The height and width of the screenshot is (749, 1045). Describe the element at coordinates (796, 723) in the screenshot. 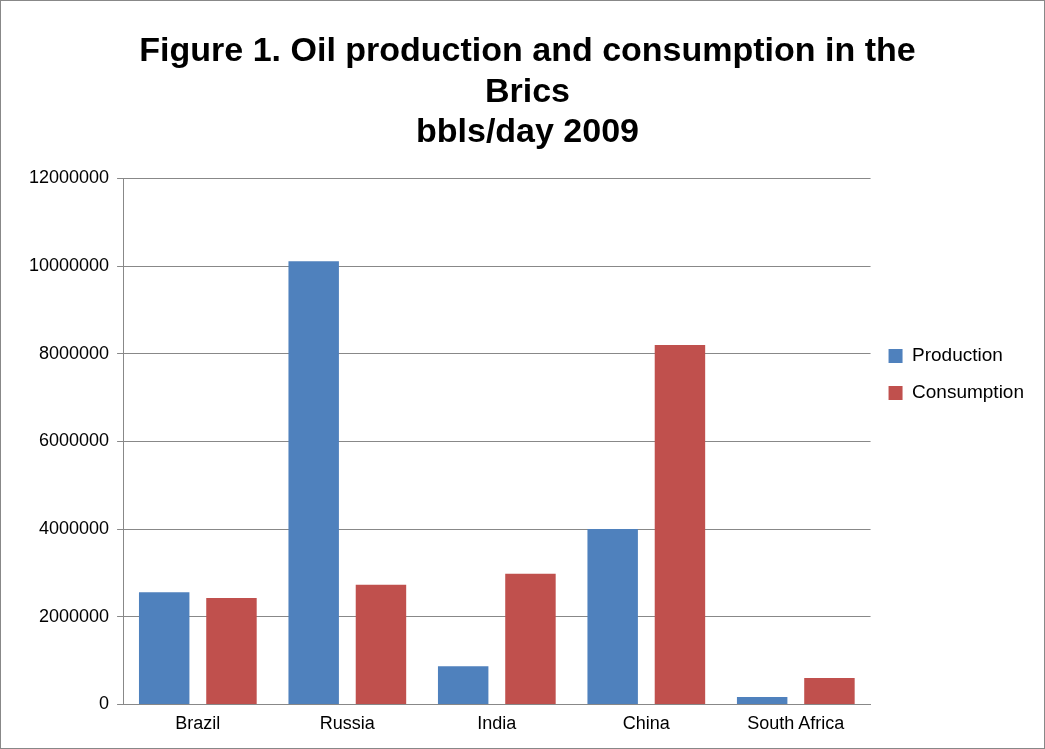

I see `x-tick-label: South Africa` at that location.